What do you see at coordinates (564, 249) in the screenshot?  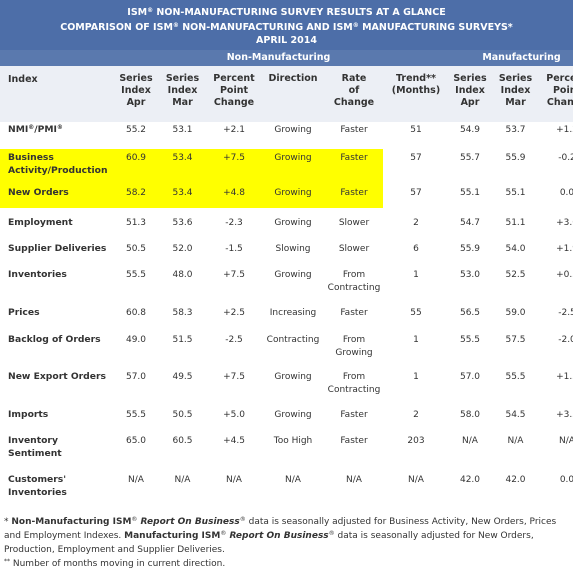 I see `table-cell: +1.9` at bounding box center [564, 249].